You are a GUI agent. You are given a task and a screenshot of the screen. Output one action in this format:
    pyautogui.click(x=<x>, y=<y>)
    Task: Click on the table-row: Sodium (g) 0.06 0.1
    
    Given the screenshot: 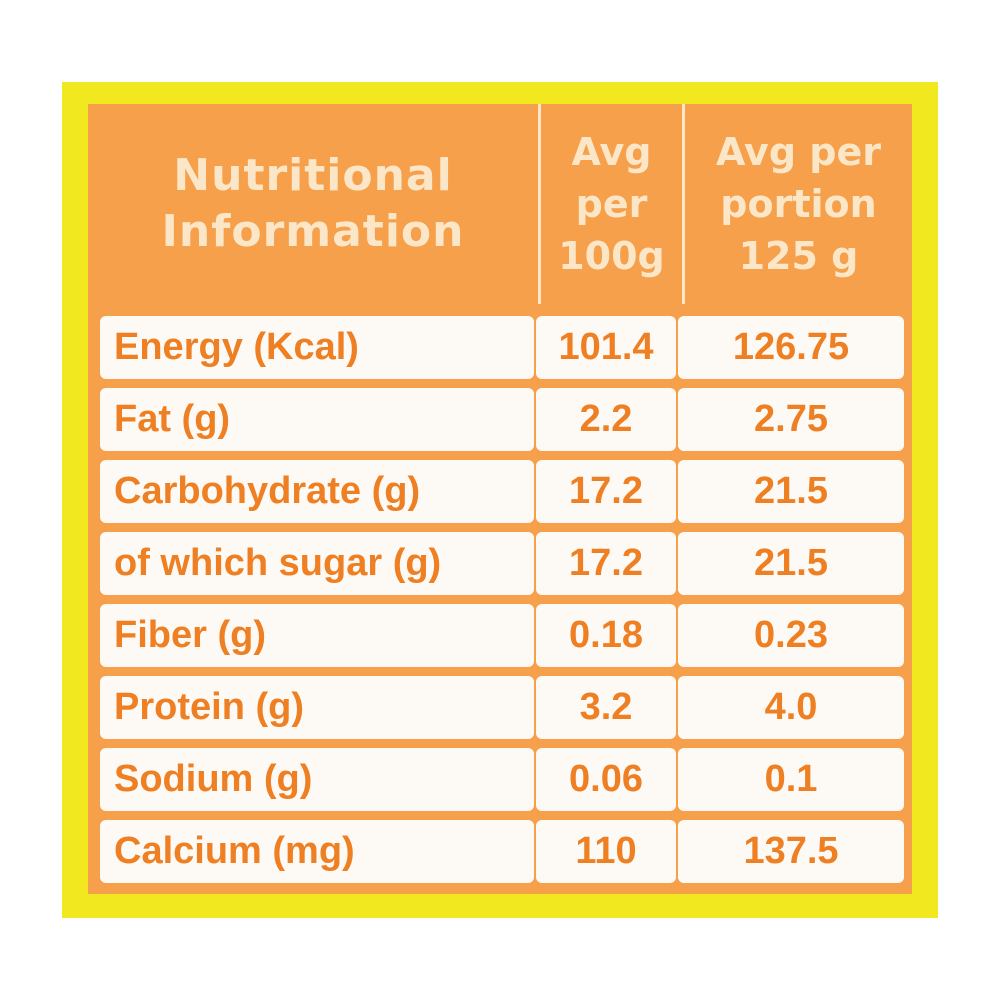 What is the action you would take?
    pyautogui.click(x=502, y=779)
    